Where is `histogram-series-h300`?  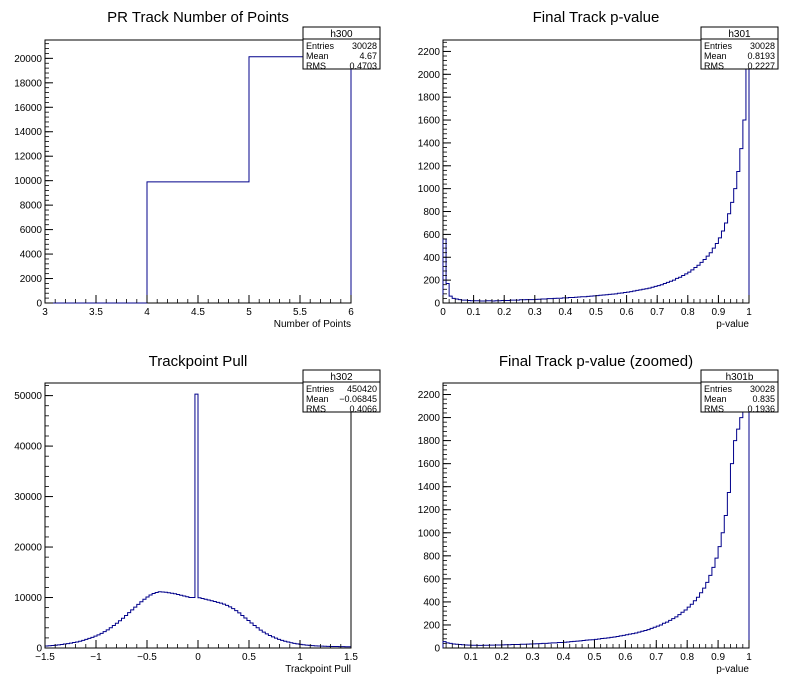 histogram-series-h300 is located at coordinates (198, 180).